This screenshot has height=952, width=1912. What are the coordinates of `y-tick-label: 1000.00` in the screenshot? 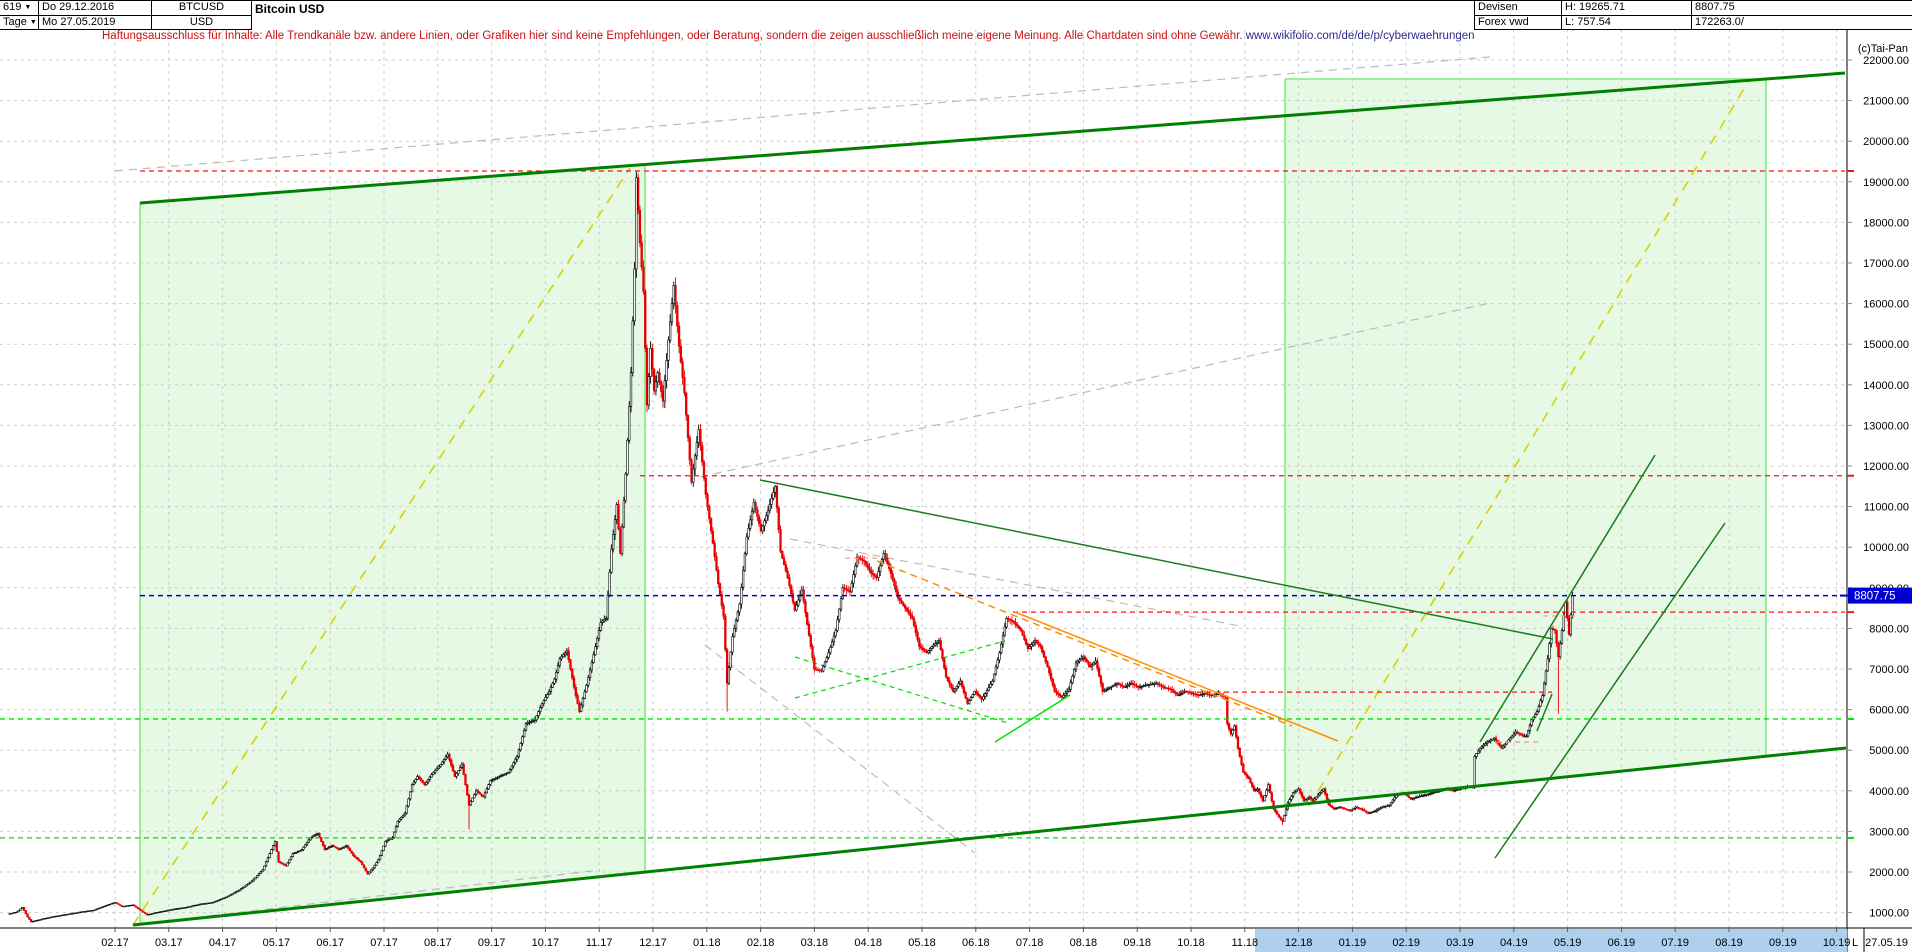 It's located at (1889, 914).